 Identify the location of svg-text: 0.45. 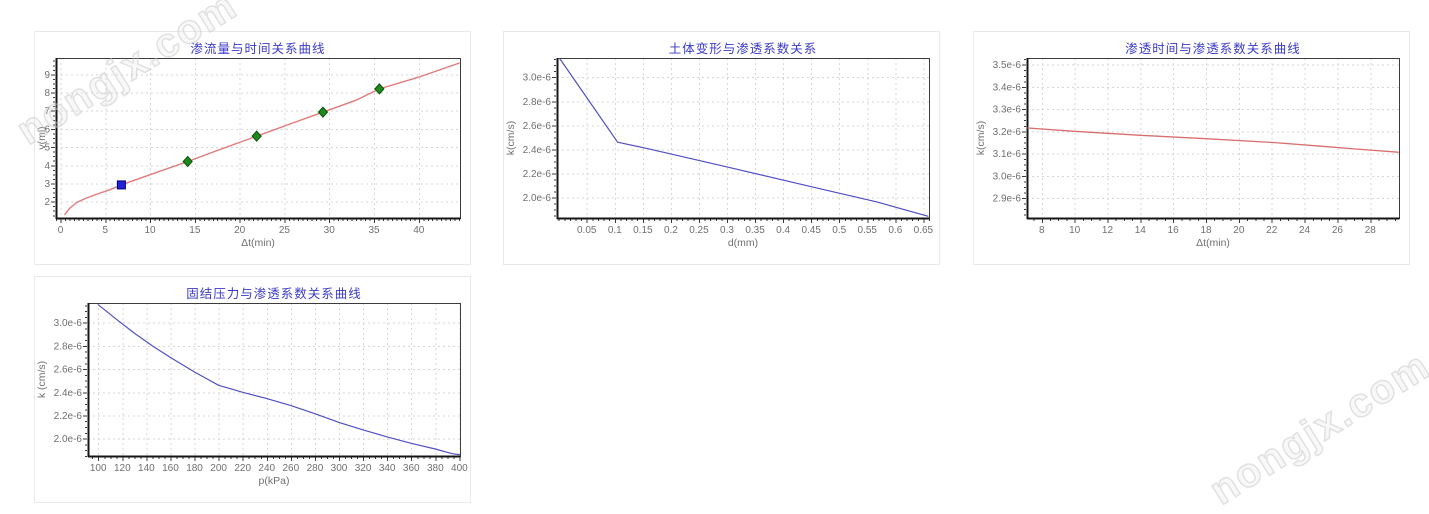
(811, 230).